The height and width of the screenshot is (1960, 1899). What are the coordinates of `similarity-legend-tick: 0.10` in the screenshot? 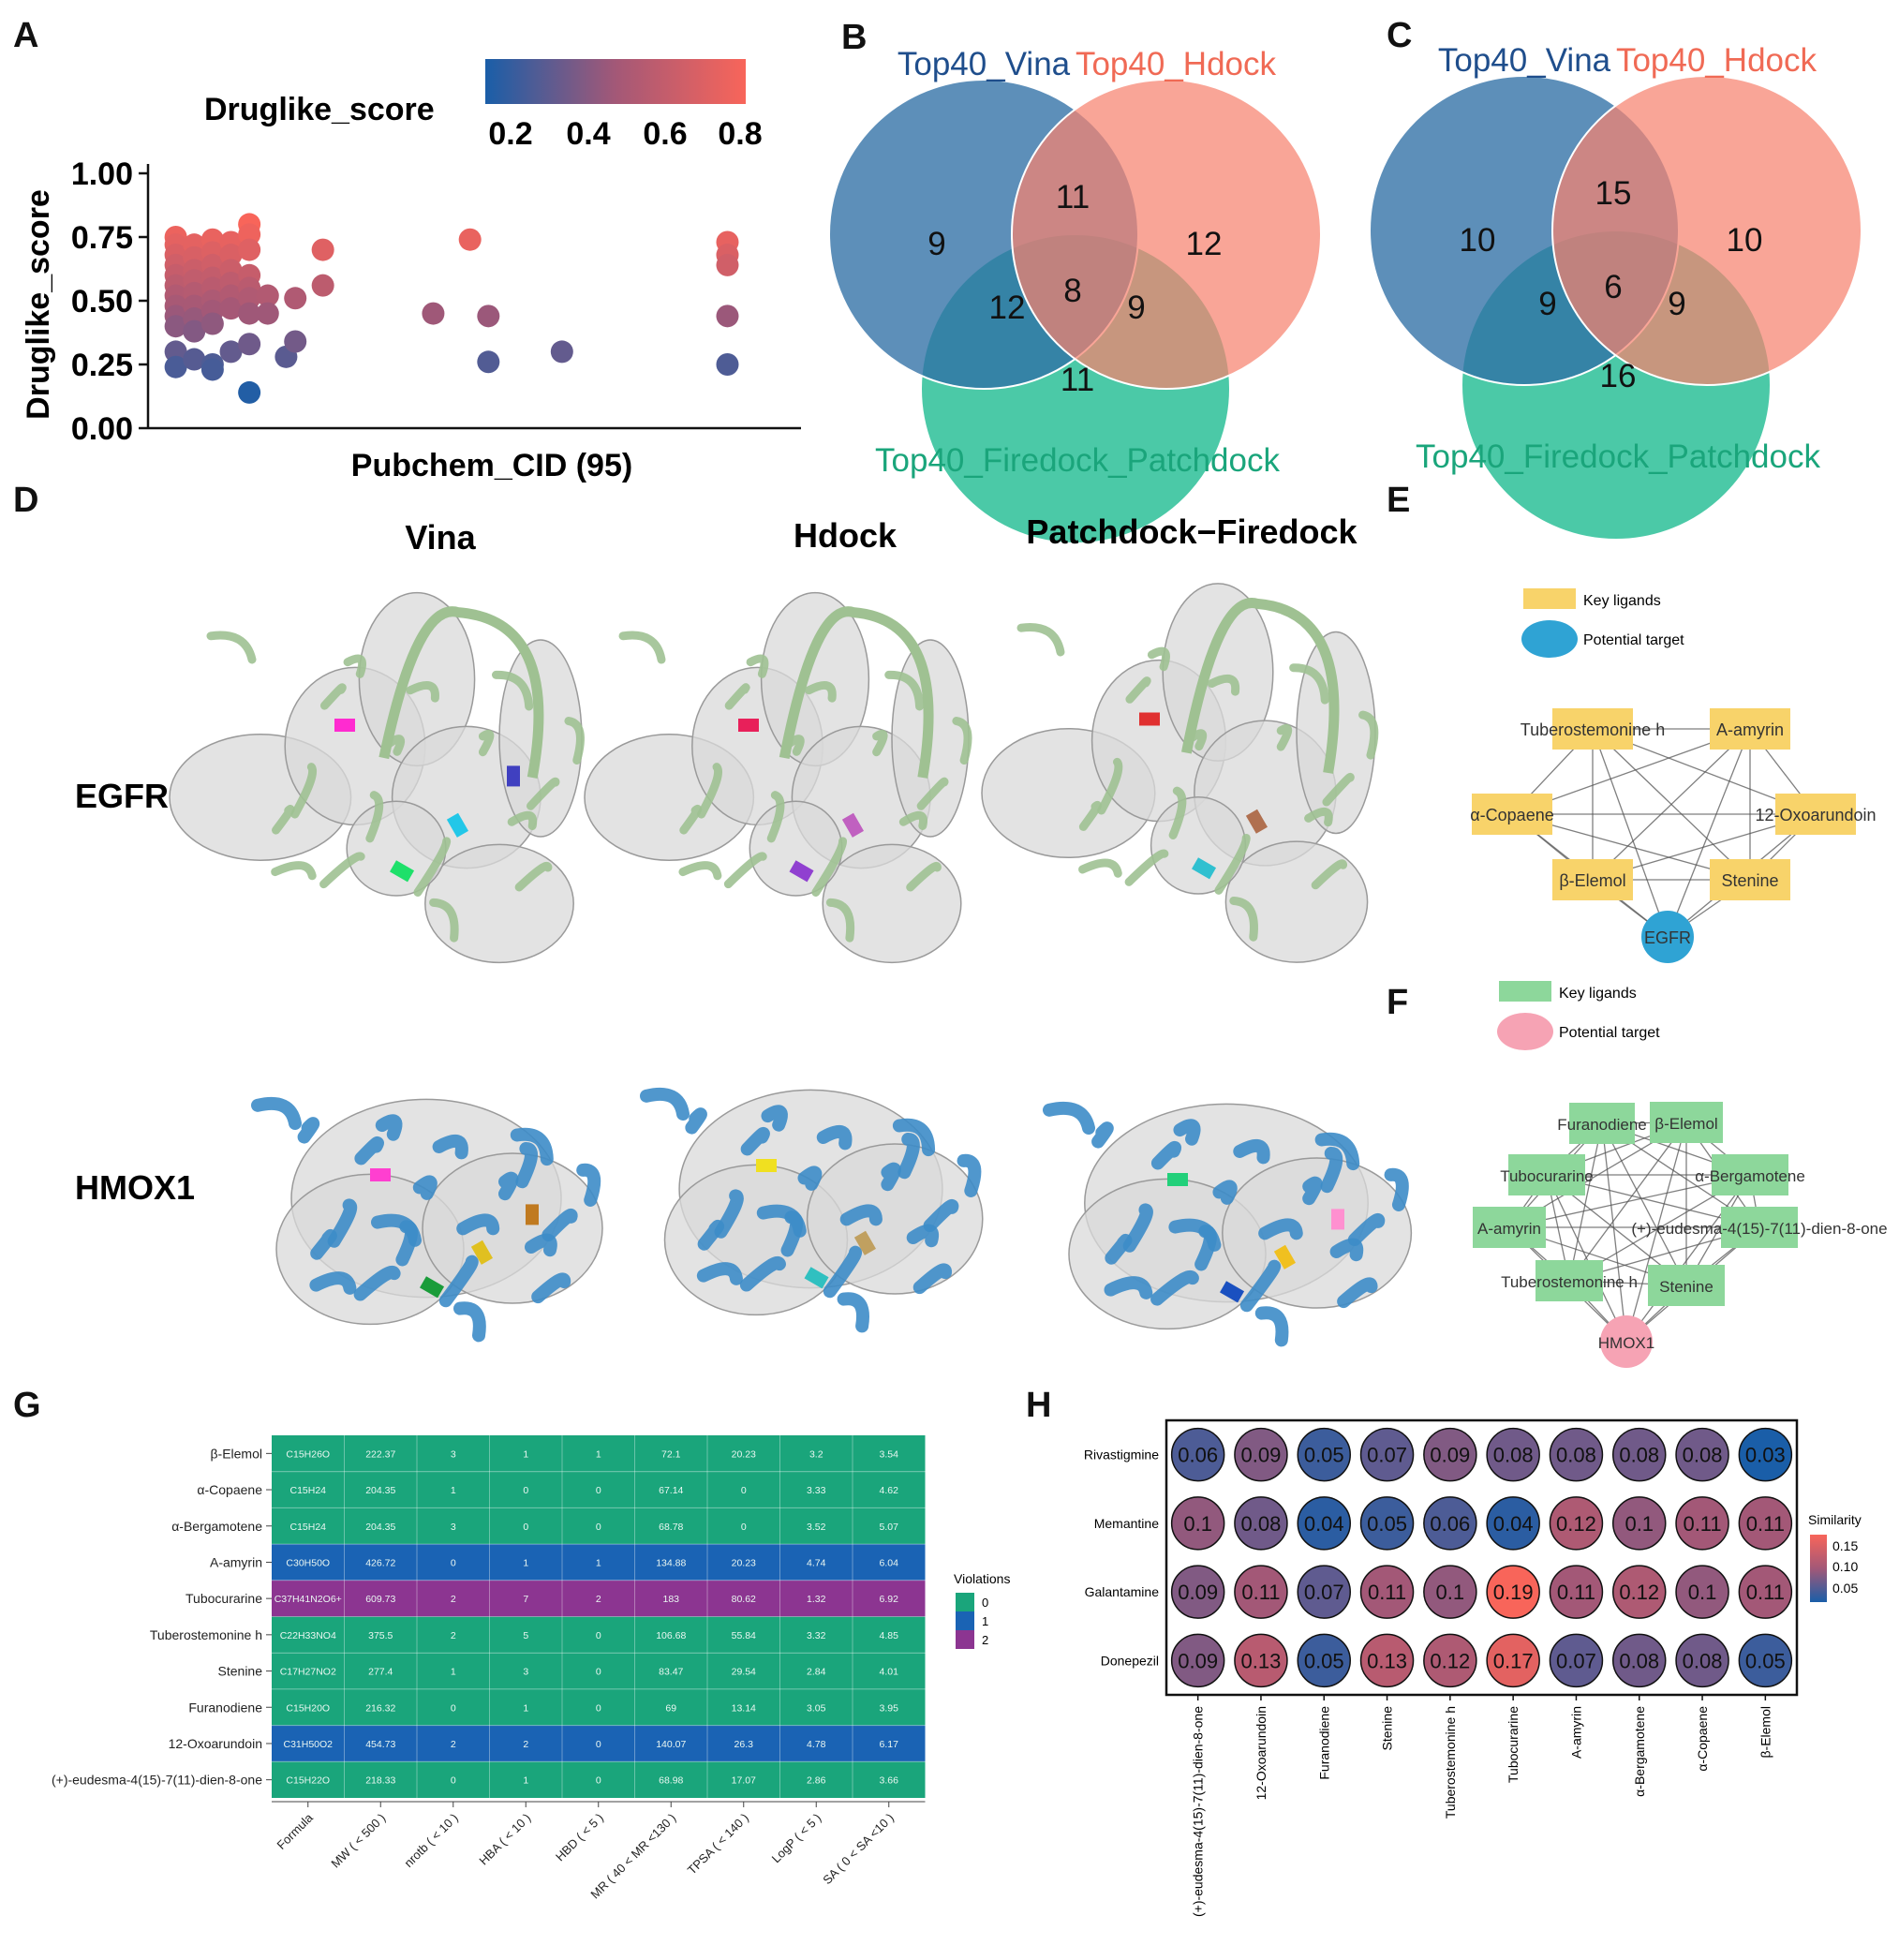 It's located at (1845, 1566).